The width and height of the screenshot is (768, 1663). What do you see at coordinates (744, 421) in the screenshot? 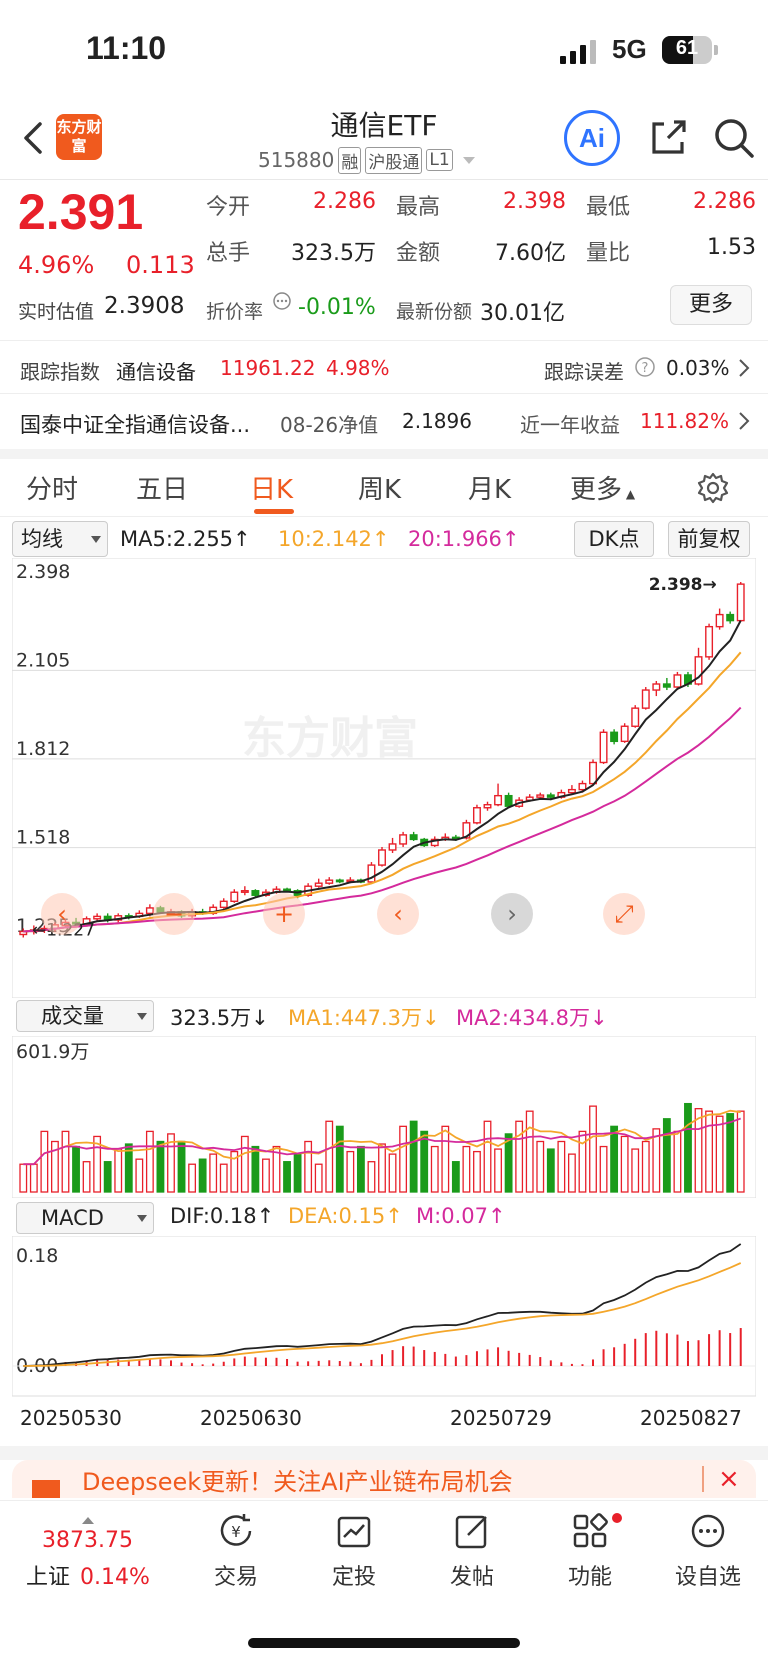
I see `chevron-right-icon` at bounding box center [744, 421].